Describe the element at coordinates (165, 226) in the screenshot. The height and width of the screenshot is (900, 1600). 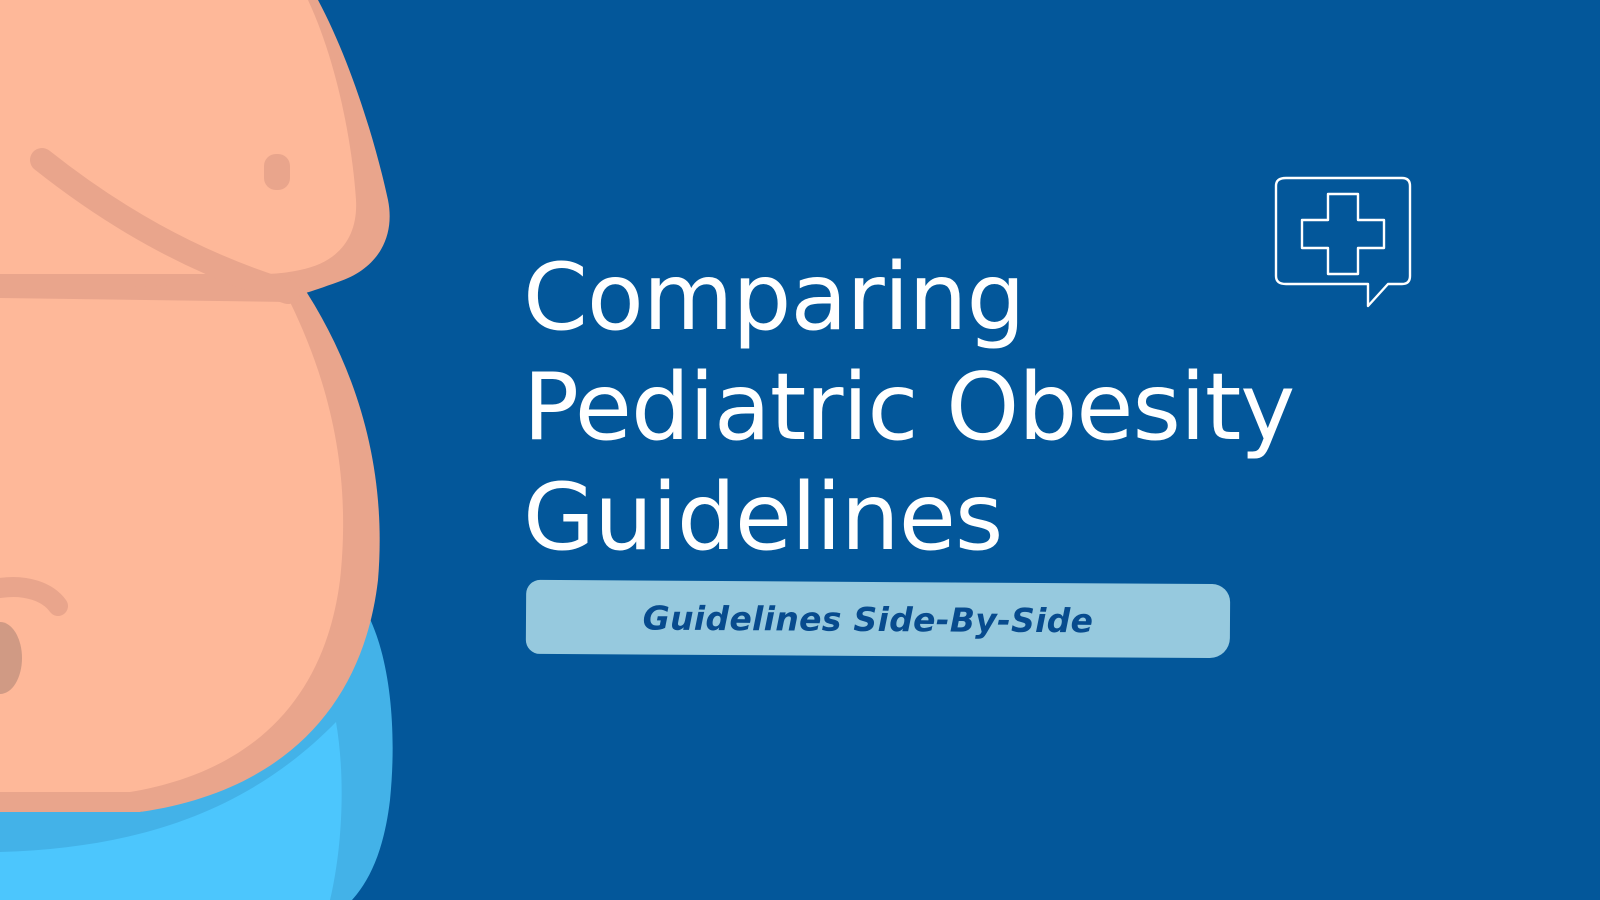
I see `chest-fold-line` at that location.